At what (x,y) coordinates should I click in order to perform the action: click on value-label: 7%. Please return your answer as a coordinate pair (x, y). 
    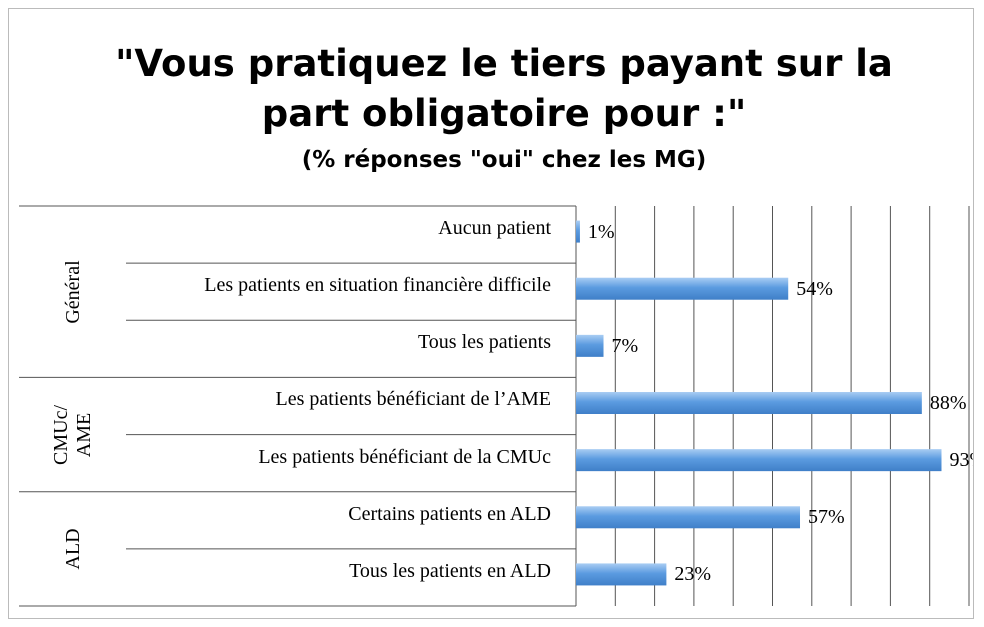
    Looking at the image, I should click on (625, 345).